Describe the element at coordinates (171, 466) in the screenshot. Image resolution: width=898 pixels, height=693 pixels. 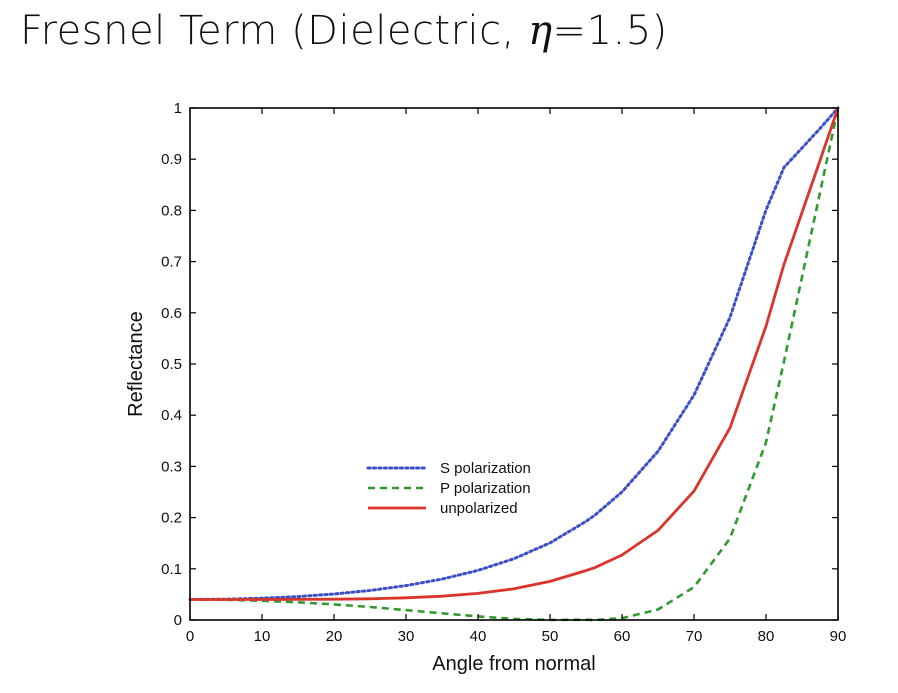
I see `y-tick-label: 0.3` at that location.